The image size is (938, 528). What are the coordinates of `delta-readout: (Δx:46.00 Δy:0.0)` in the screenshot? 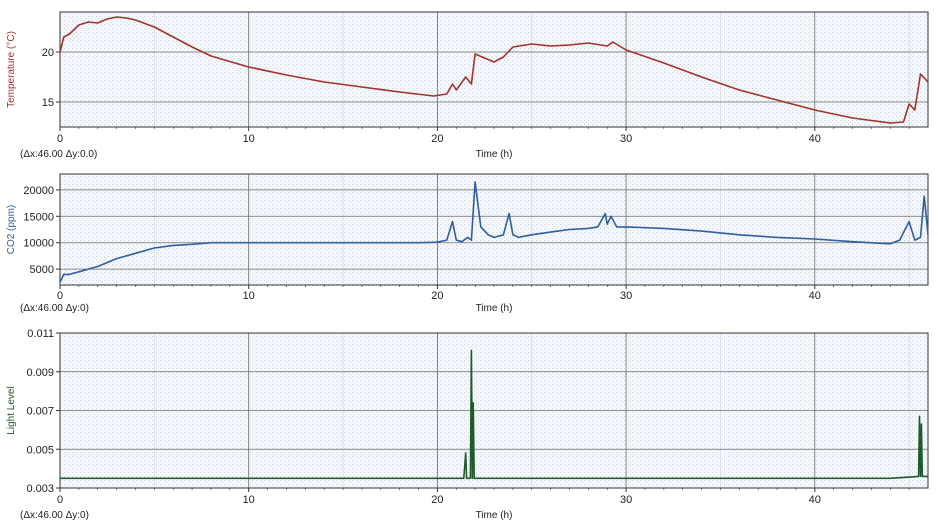 It's located at (58, 154).